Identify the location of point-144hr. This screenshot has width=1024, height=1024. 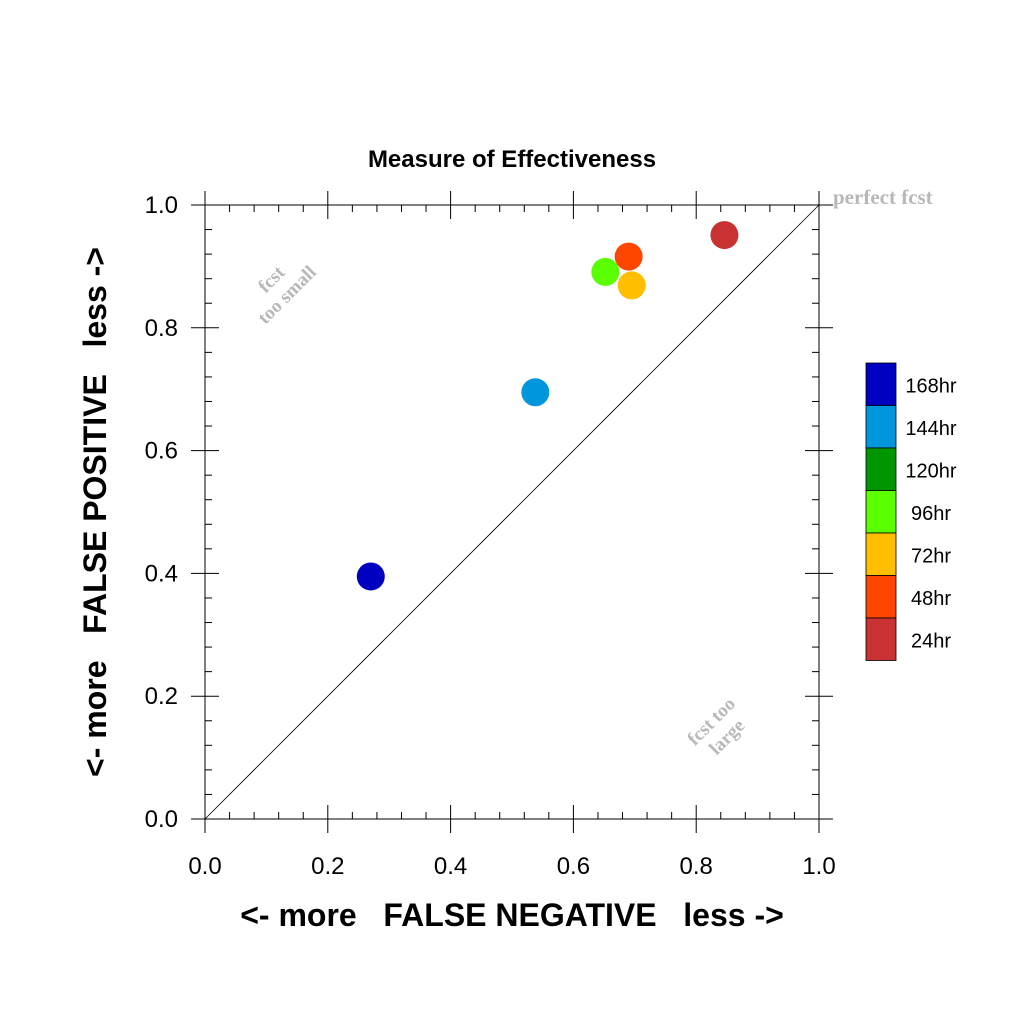
(535, 392).